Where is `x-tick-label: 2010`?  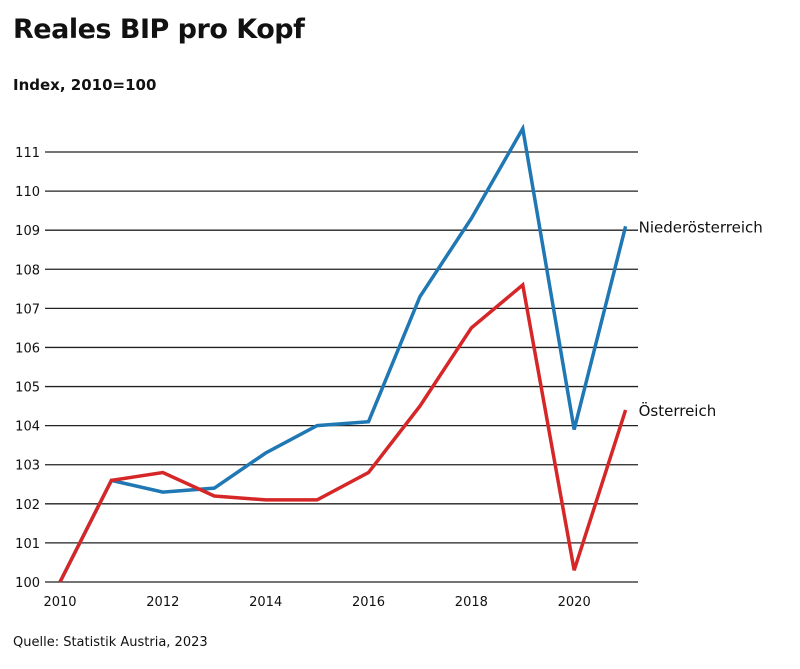 x-tick-label: 2010 is located at coordinates (59, 602).